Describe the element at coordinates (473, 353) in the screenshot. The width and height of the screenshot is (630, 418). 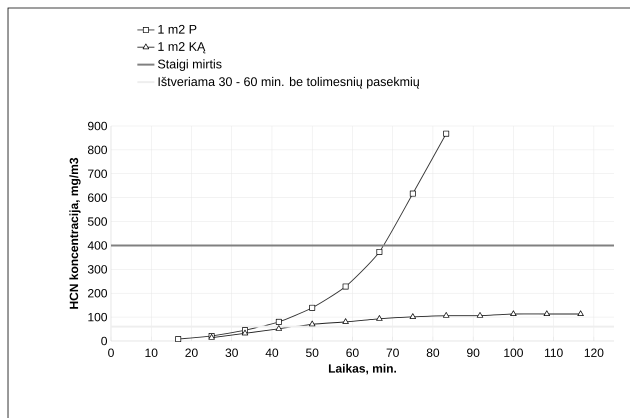
I see `x-tick-label: 90` at that location.